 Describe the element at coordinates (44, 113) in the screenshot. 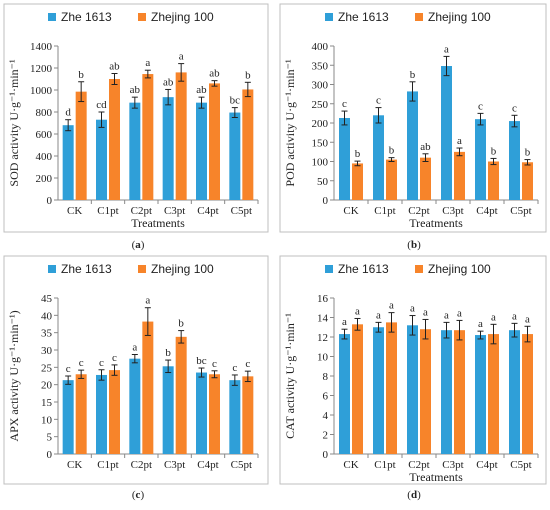

I see `y-tick-label: 800` at that location.